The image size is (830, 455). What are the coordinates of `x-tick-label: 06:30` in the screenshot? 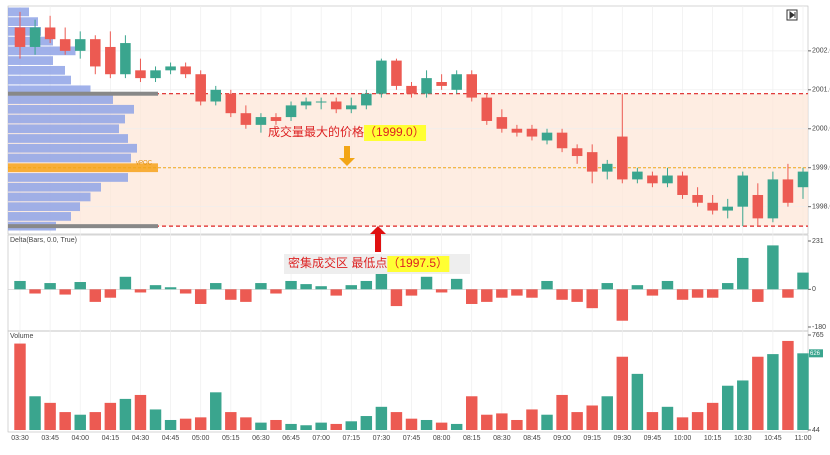 It's located at (261, 438).